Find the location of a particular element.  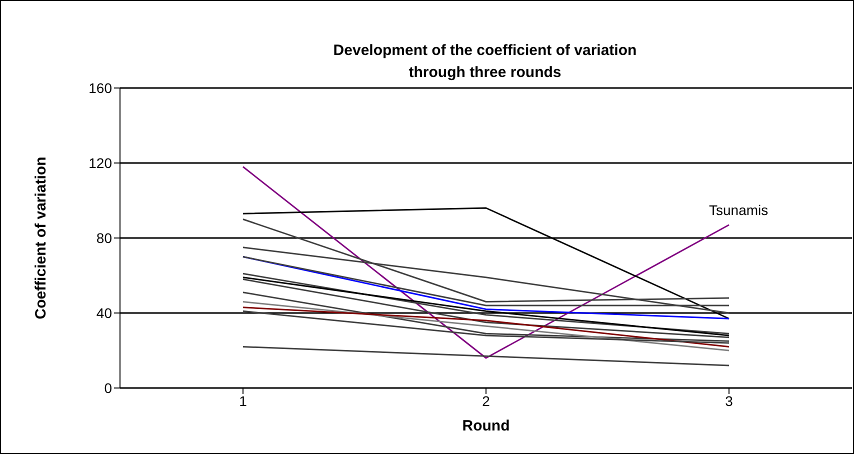

x-tick-label: 1 is located at coordinates (243, 400).